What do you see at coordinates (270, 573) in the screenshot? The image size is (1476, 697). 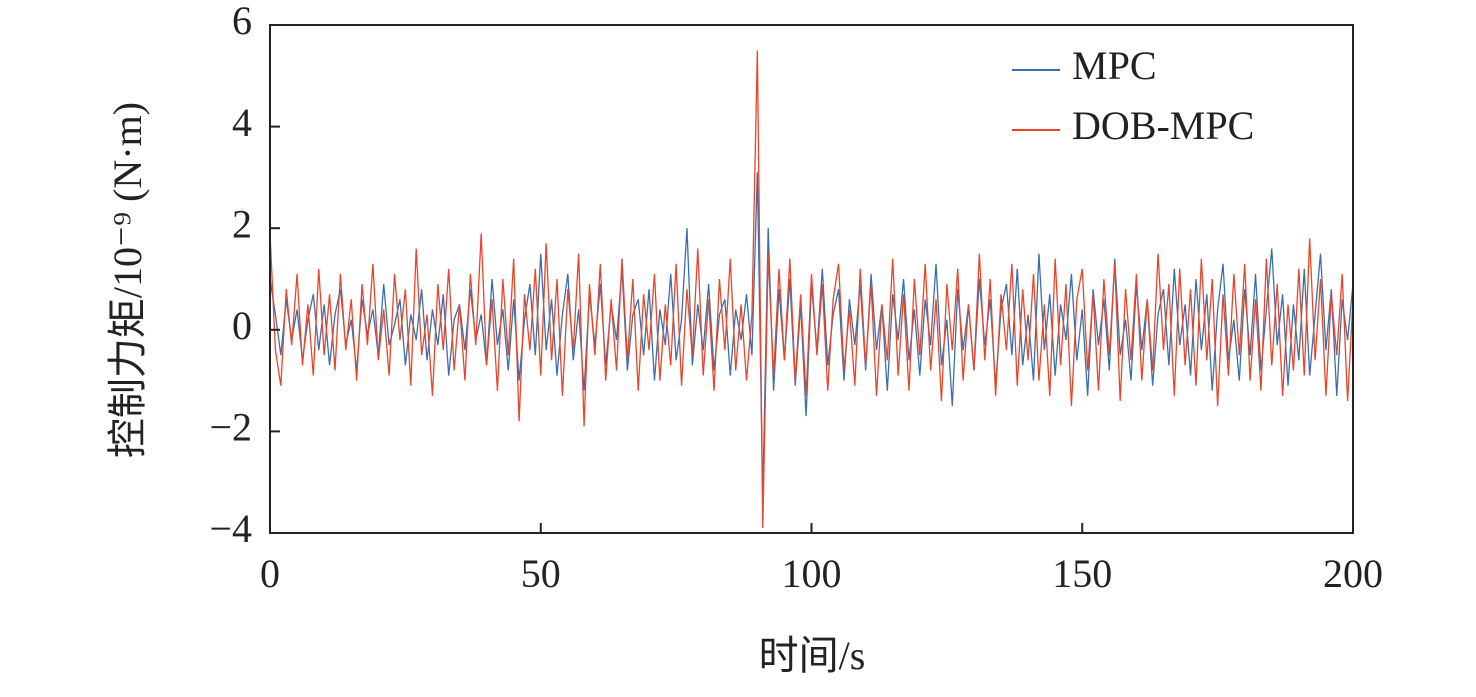 I see `x-tick-label: 0` at bounding box center [270, 573].